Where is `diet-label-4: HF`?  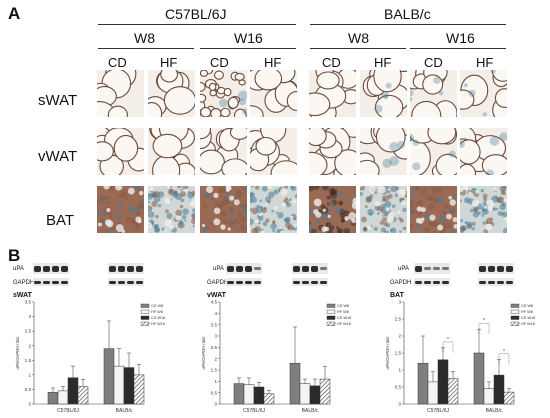
diet-label-4: HF is located at coordinates (273, 62).